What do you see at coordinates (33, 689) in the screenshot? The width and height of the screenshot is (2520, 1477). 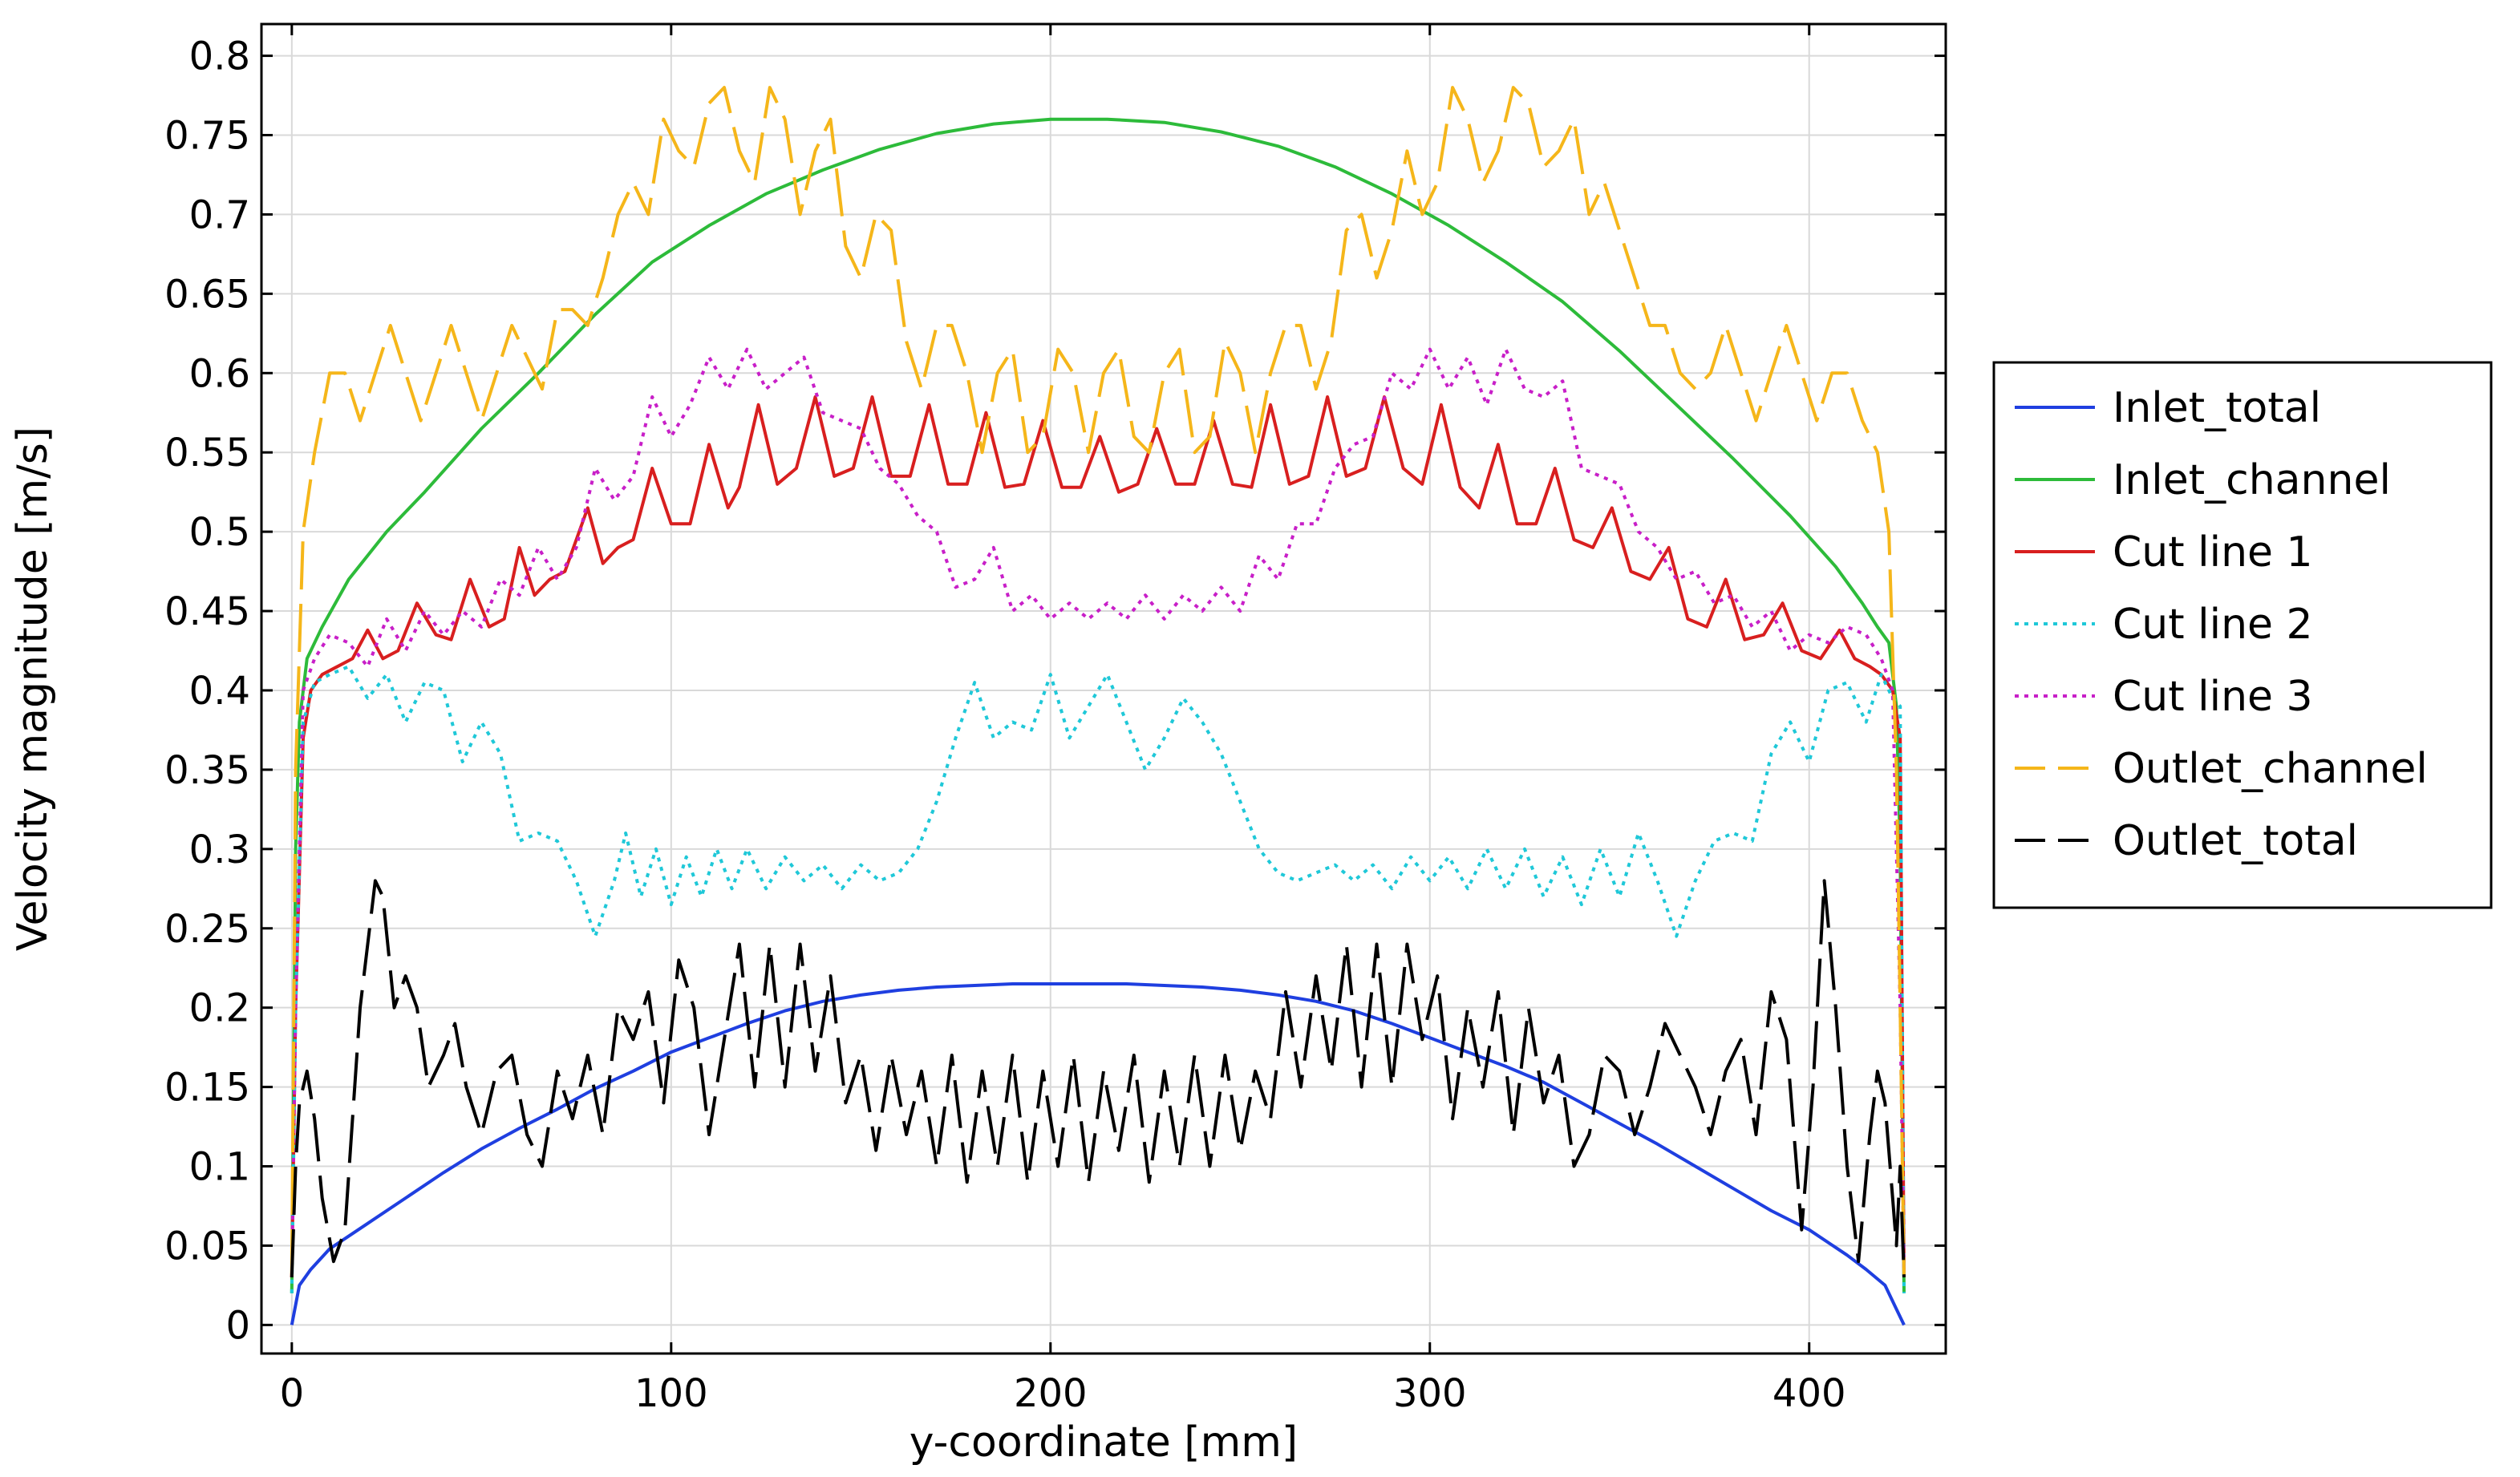 I see `y-axis-title: Velocity magnitude [m/s]` at bounding box center [33, 689].